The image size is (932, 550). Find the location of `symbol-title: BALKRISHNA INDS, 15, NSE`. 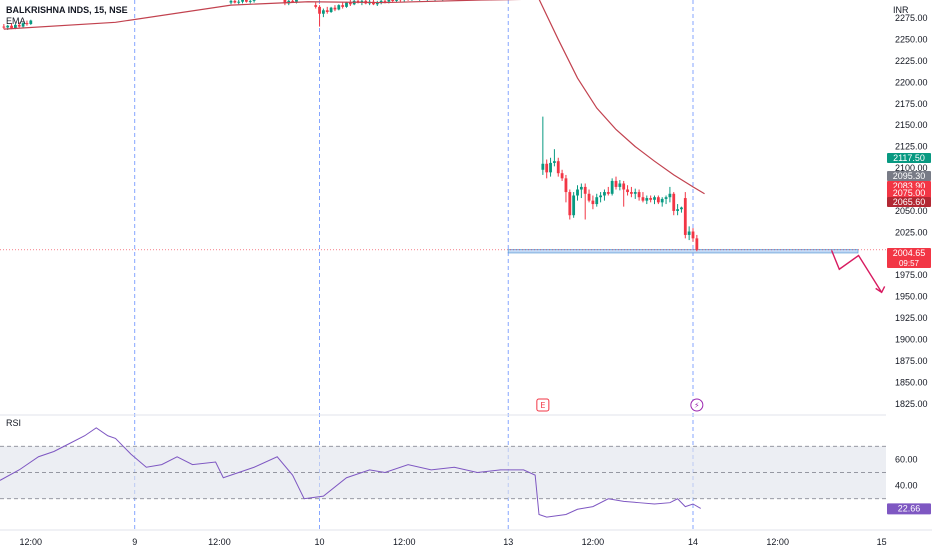

symbol-title: BALKRISHNA INDS, 15, NSE is located at coordinates (67, 10).